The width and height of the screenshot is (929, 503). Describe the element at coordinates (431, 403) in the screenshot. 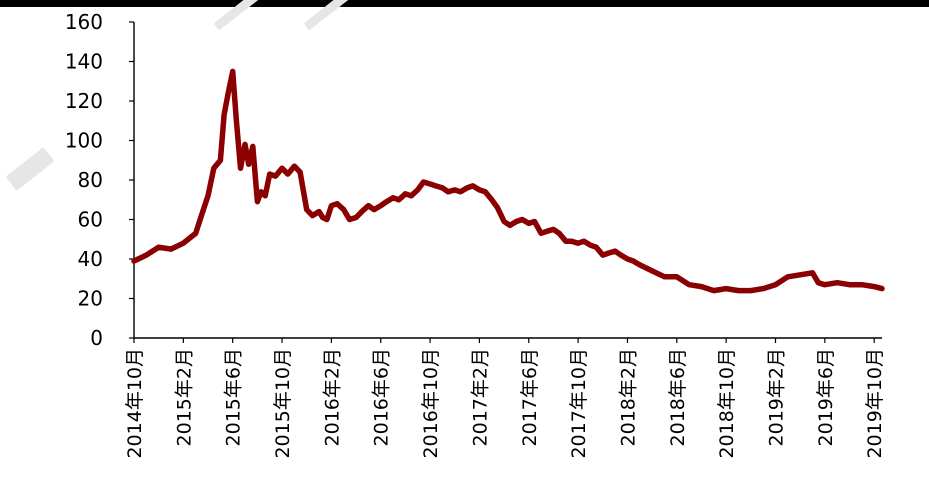

I see `x-tick-label: 2016年10月` at that location.